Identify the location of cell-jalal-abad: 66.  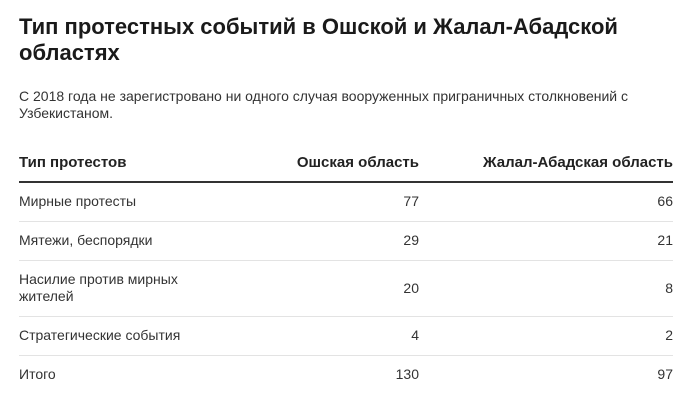
(546, 202).